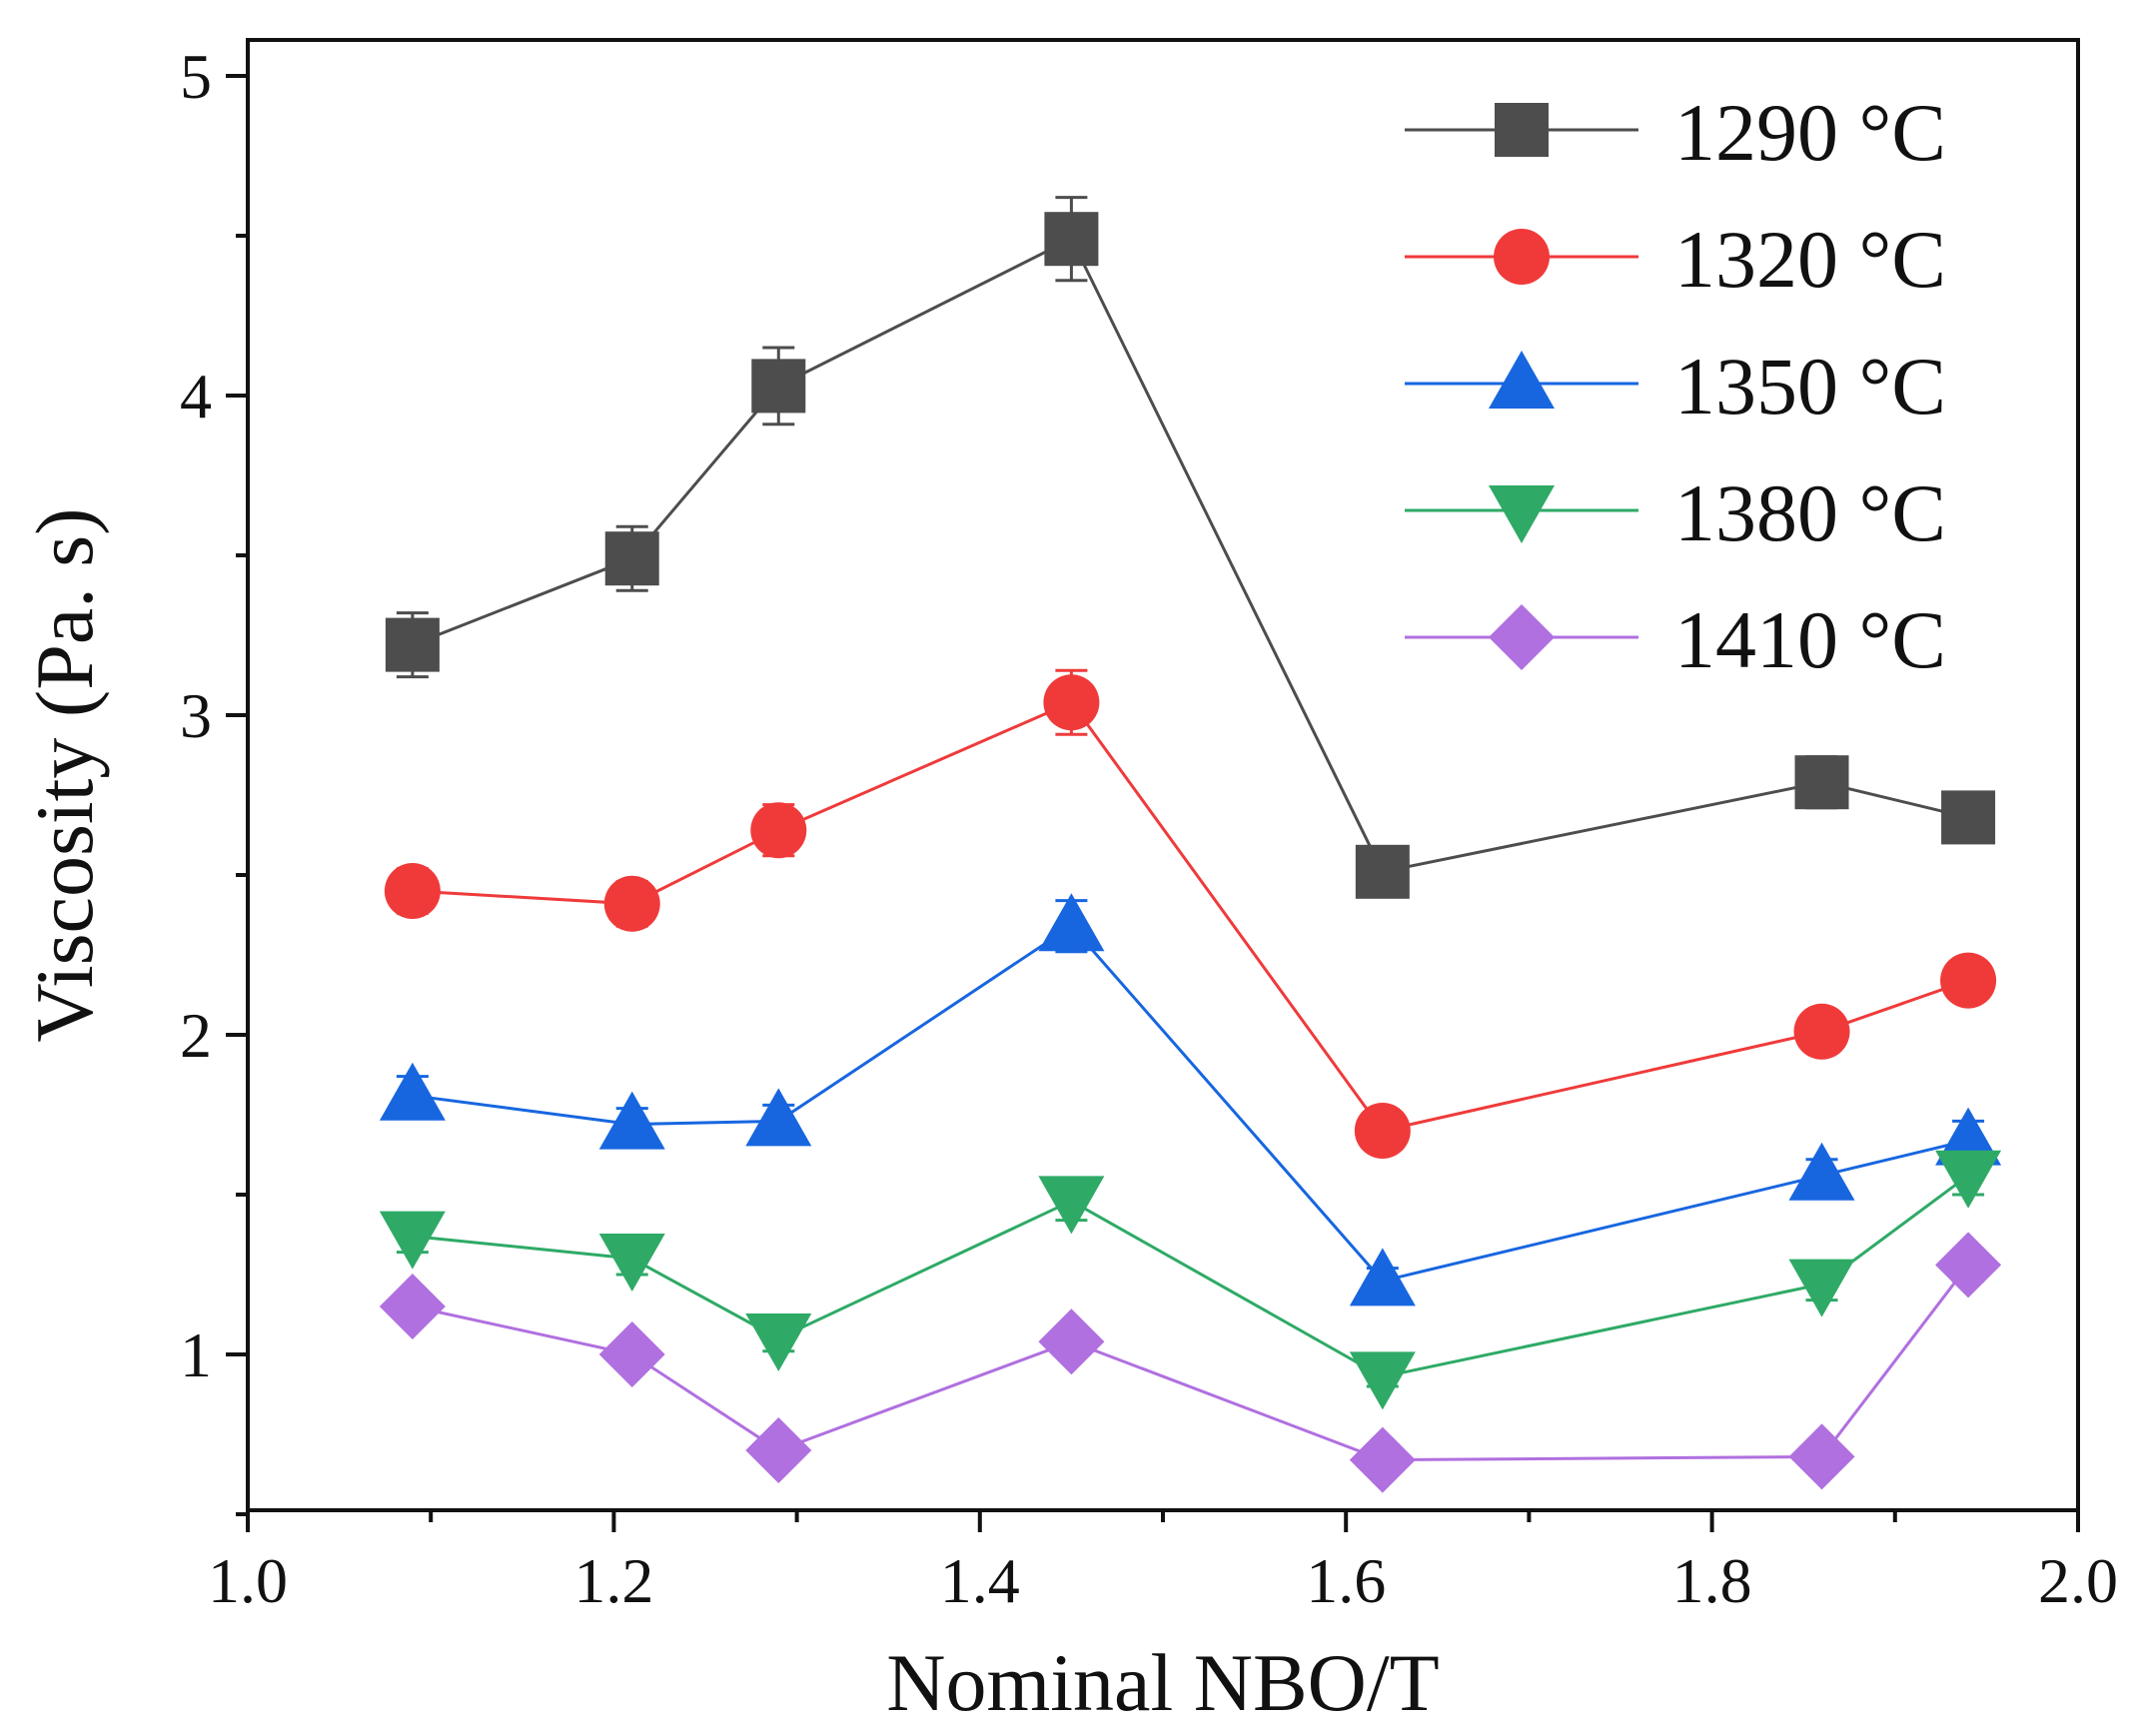  What do you see at coordinates (196, 716) in the screenshot?
I see `y-tick-label: 3` at bounding box center [196, 716].